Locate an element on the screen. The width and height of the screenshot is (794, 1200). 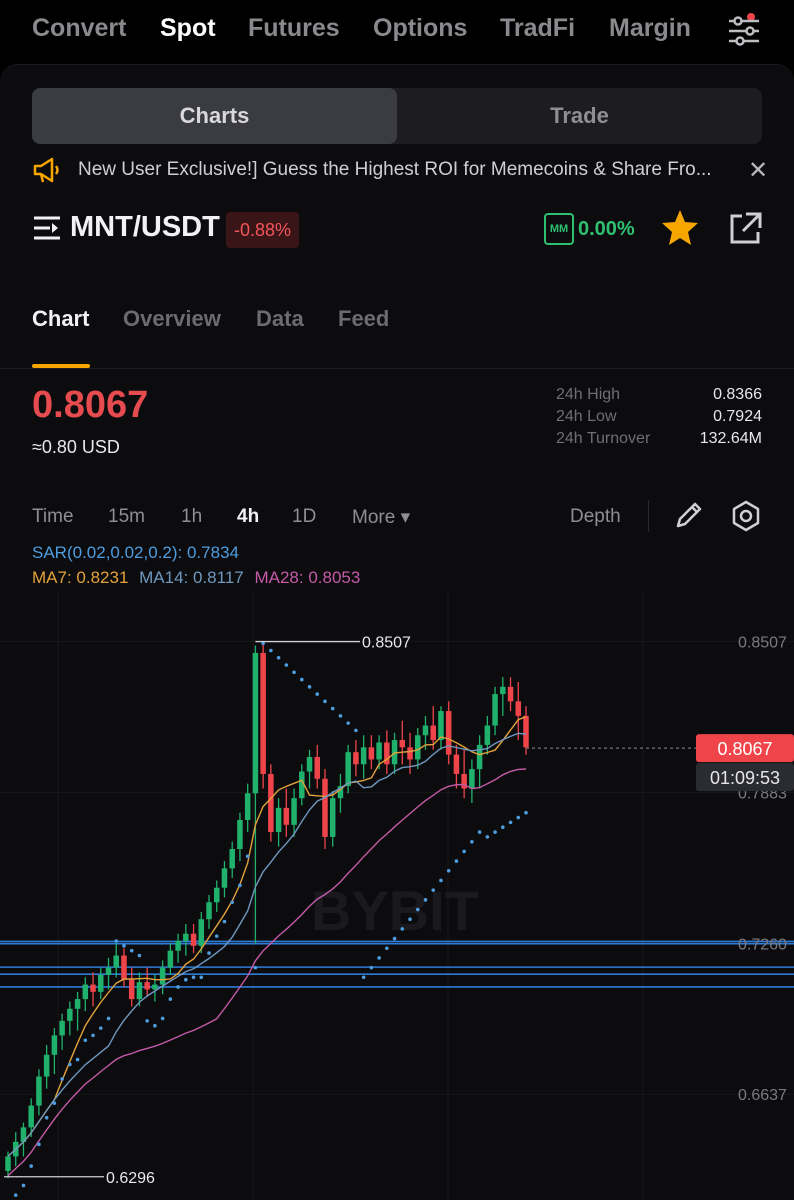
hex-settings-icon is located at coordinates (746, 516).